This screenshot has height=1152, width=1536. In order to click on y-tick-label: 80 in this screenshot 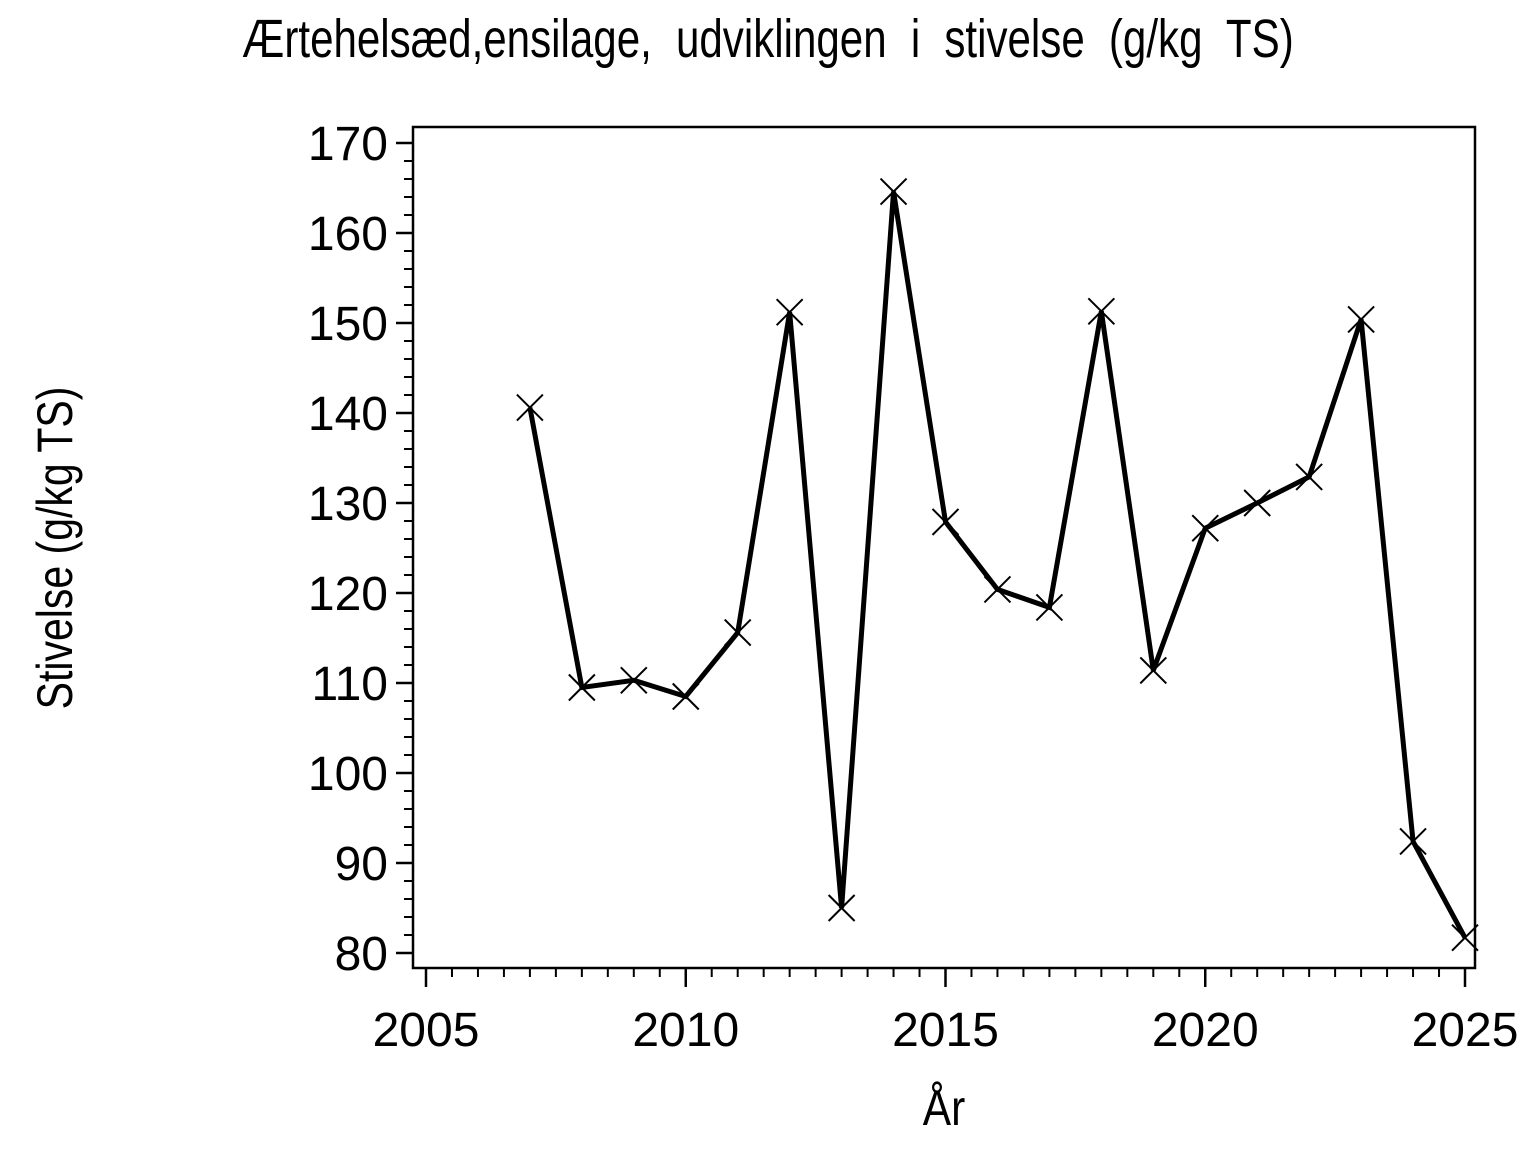, I will do `click(361, 954)`.